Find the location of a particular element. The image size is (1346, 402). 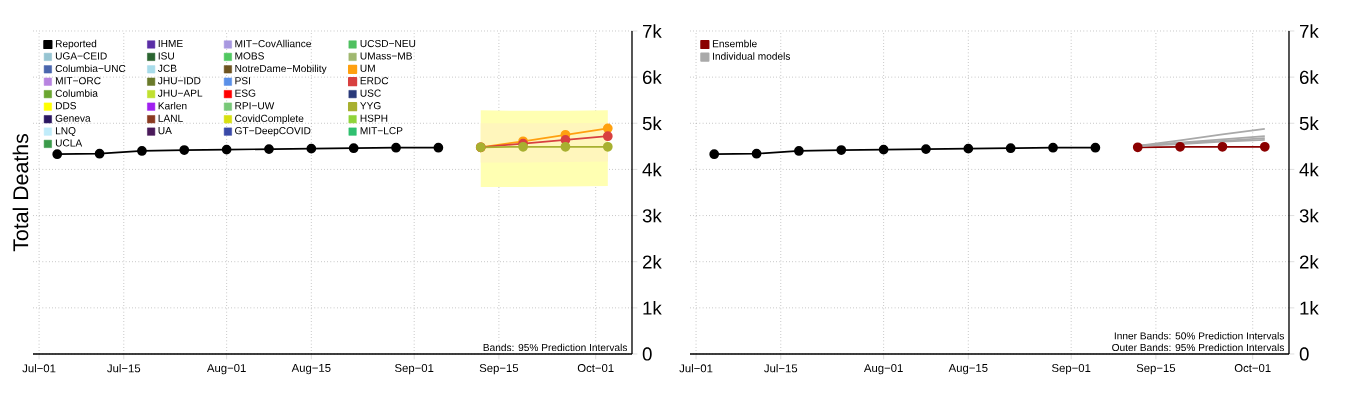

legend-label: MIT−ORC is located at coordinates (78, 81).